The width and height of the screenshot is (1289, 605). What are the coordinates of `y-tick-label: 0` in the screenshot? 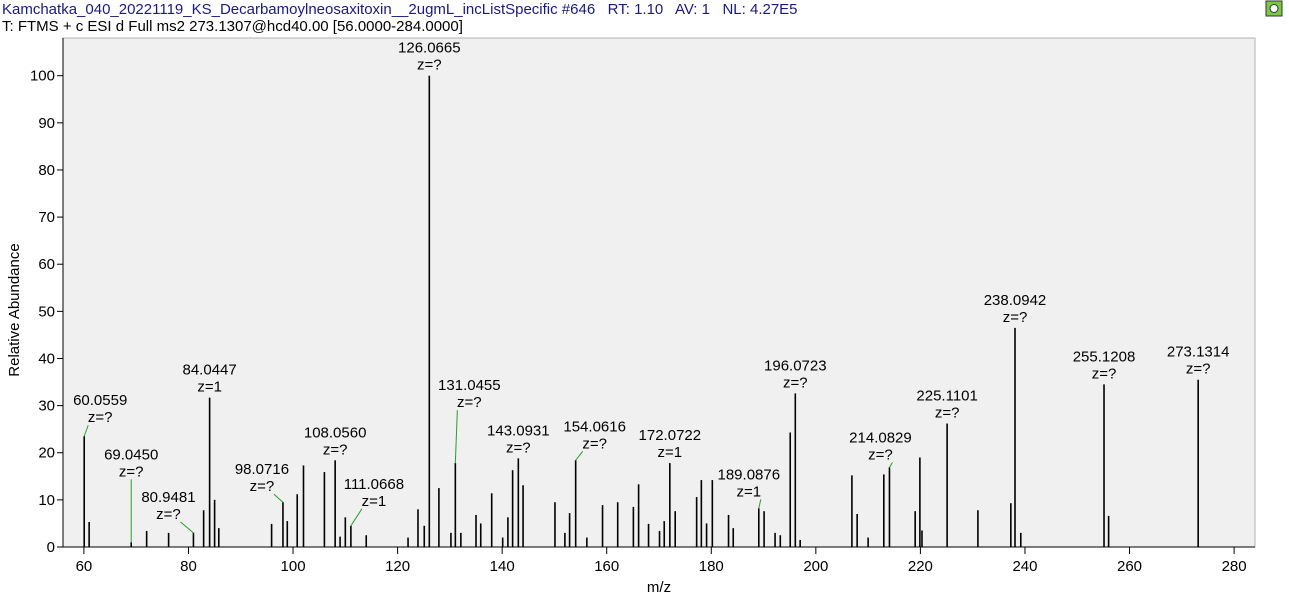 It's located at (51, 547).